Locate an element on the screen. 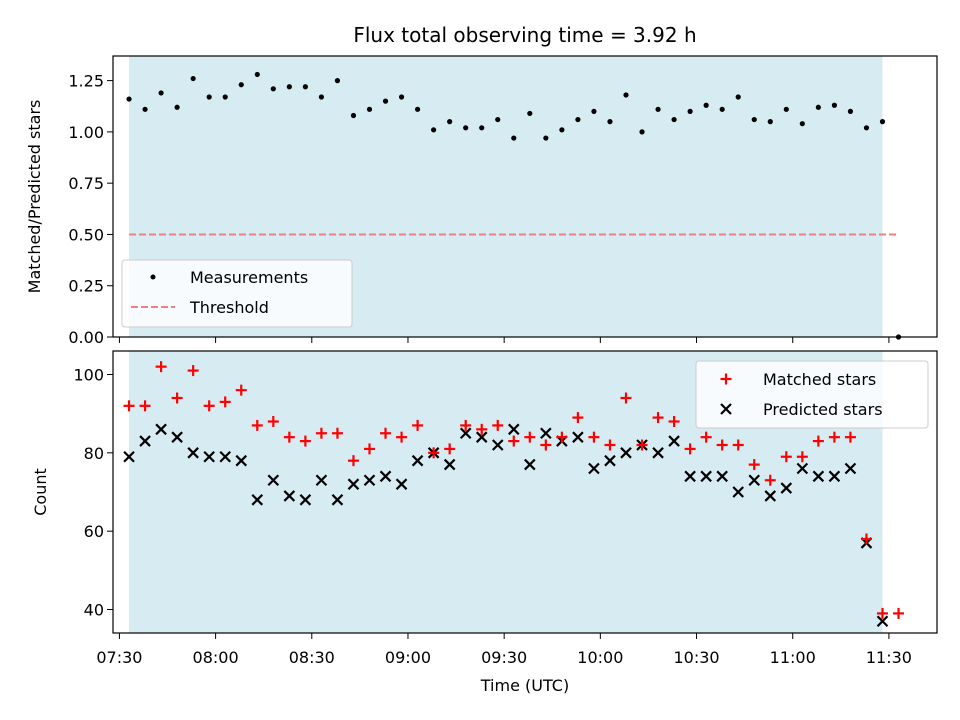 This screenshot has width=960, height=720. legend-cross-glyph is located at coordinates (726, 409).